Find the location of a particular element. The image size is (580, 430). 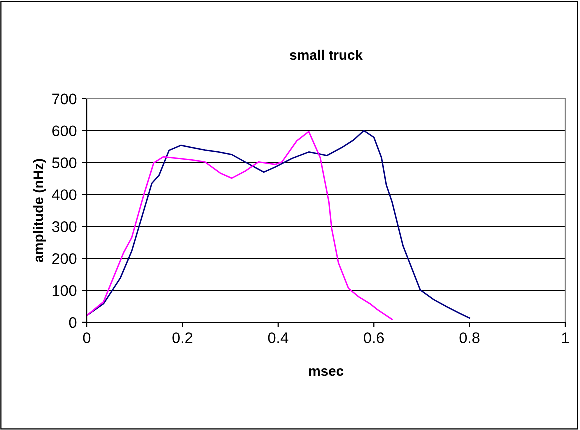

y-tick-label: 500 is located at coordinates (64, 163).